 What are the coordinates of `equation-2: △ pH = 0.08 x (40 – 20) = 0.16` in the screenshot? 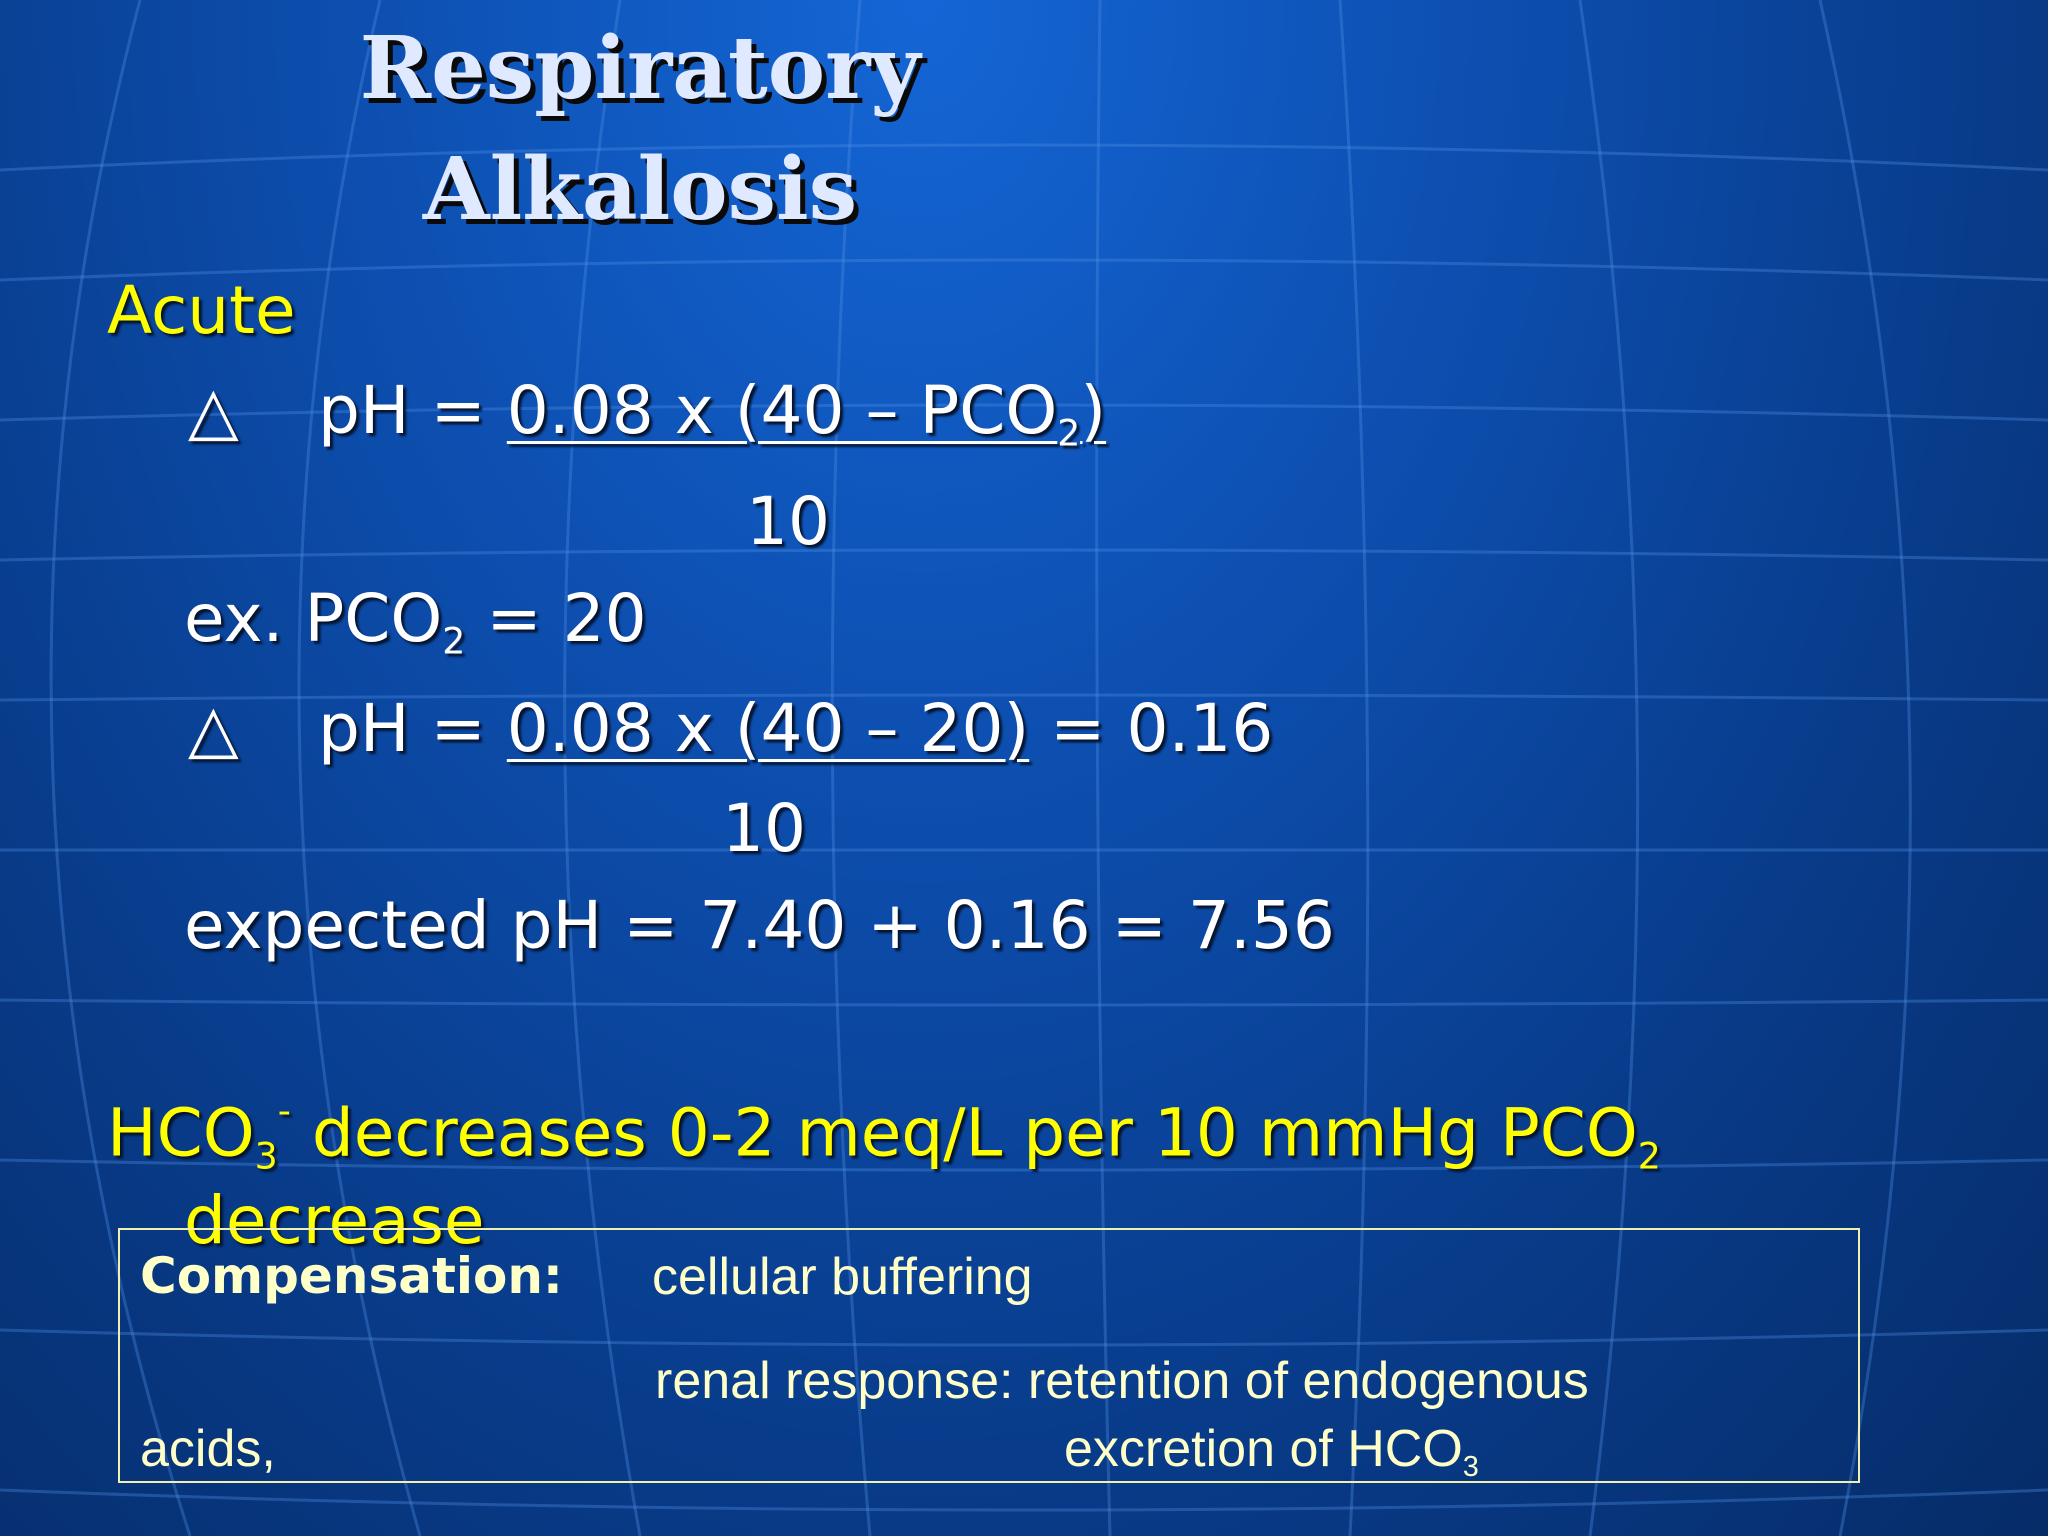 It's located at (730, 729).